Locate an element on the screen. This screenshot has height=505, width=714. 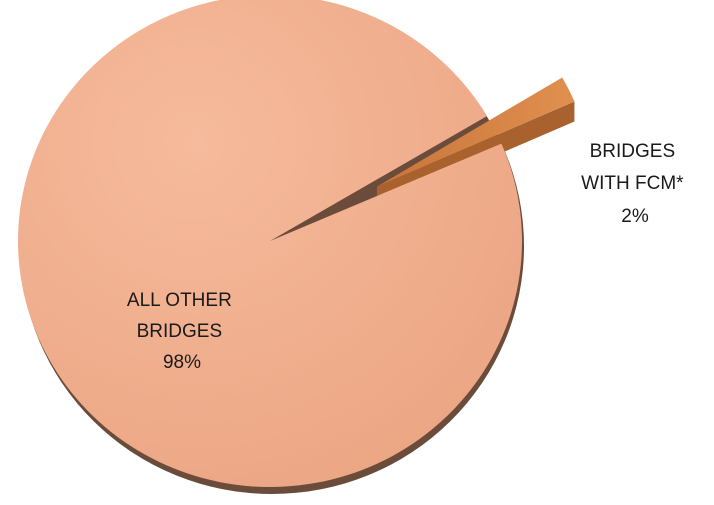
label-all-other-line1: ALL OTHER is located at coordinates (179, 300).